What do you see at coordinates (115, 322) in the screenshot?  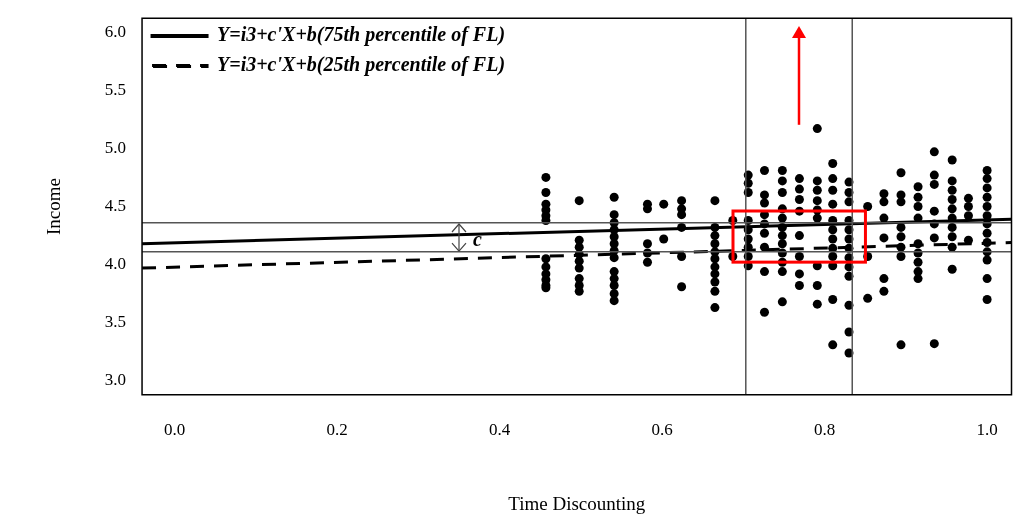 I see `y-tick-label: 3.5` at bounding box center [115, 322].